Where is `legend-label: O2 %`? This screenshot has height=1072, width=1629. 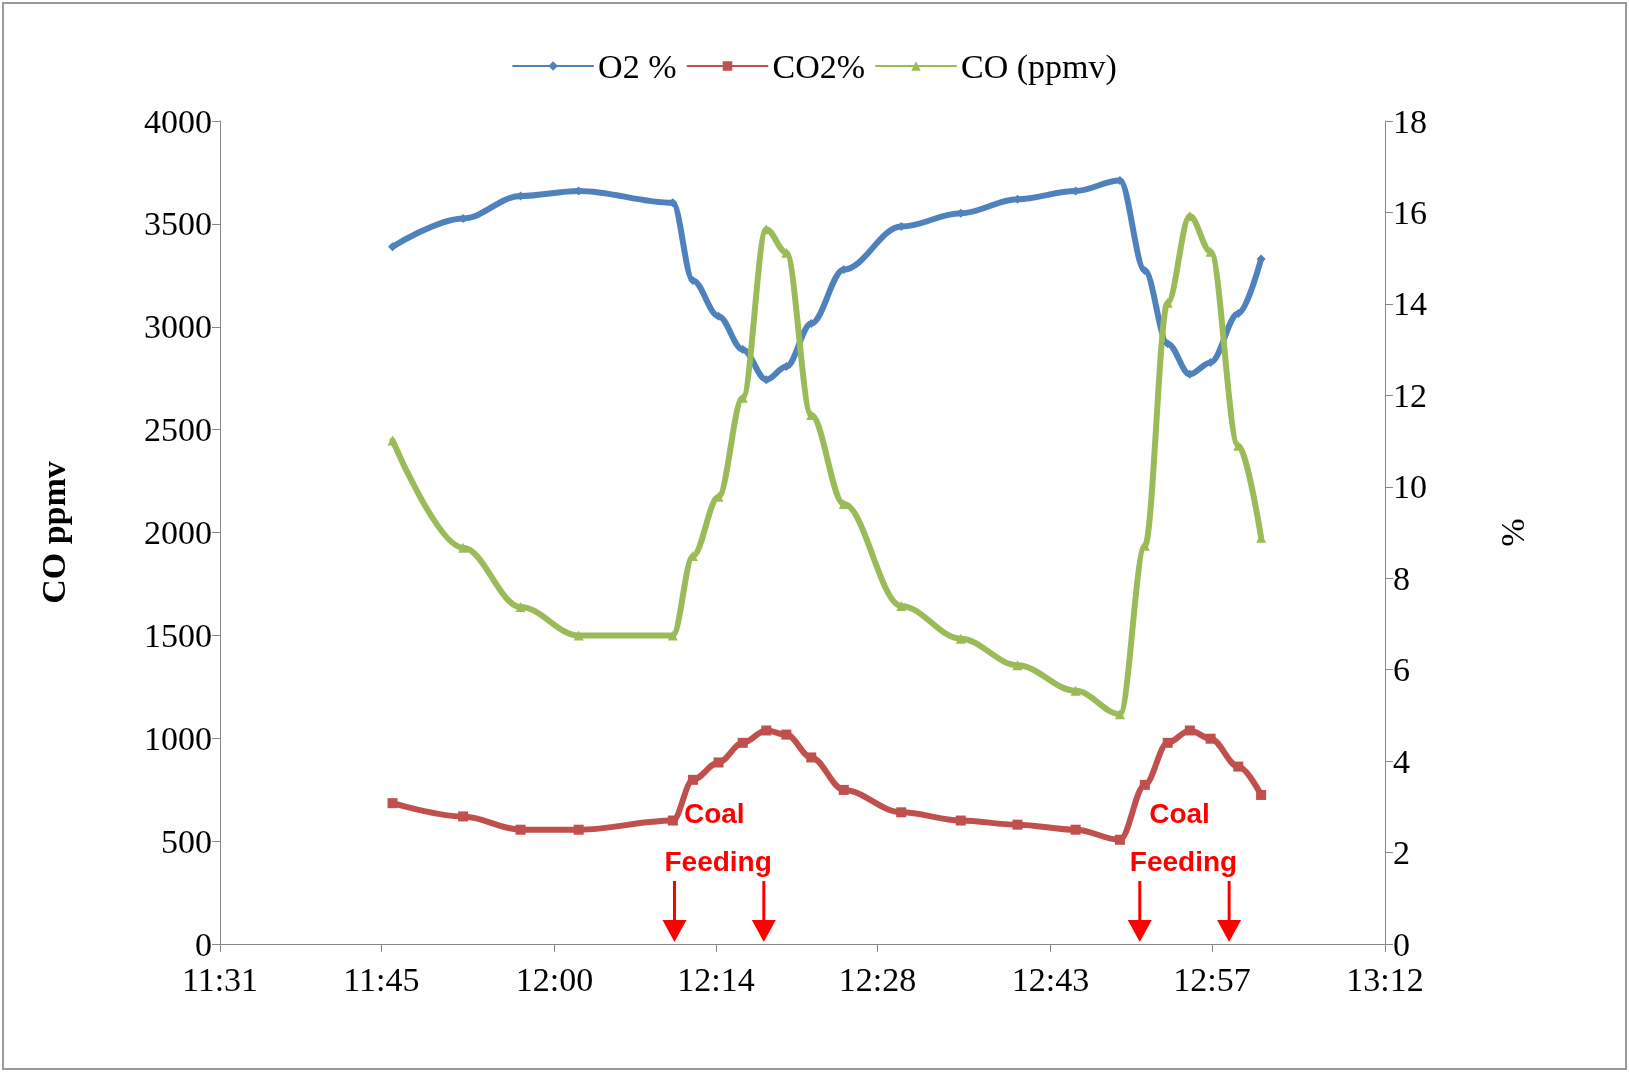
legend-label: O2 % is located at coordinates (637, 66).